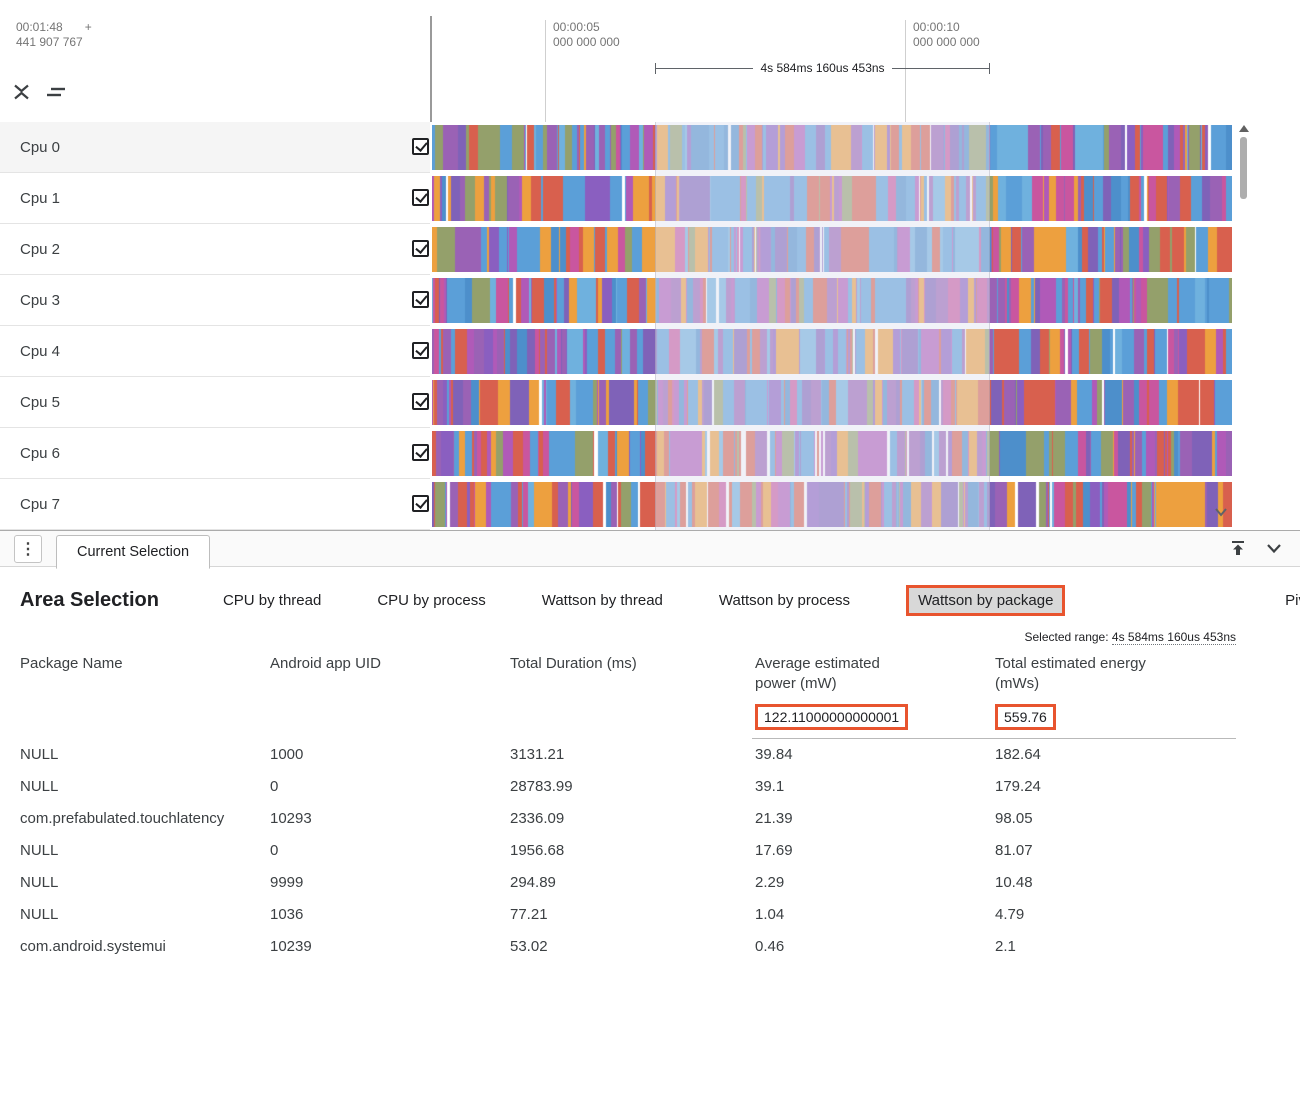  I want to click on timeline-tick-label: 00:00:10 000 000 000, so click(946, 34).